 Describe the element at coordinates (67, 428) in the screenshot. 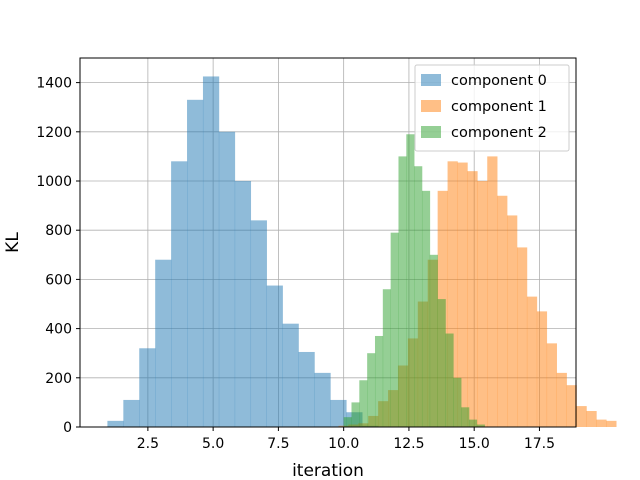

I see `y-tick-label: 0` at that location.